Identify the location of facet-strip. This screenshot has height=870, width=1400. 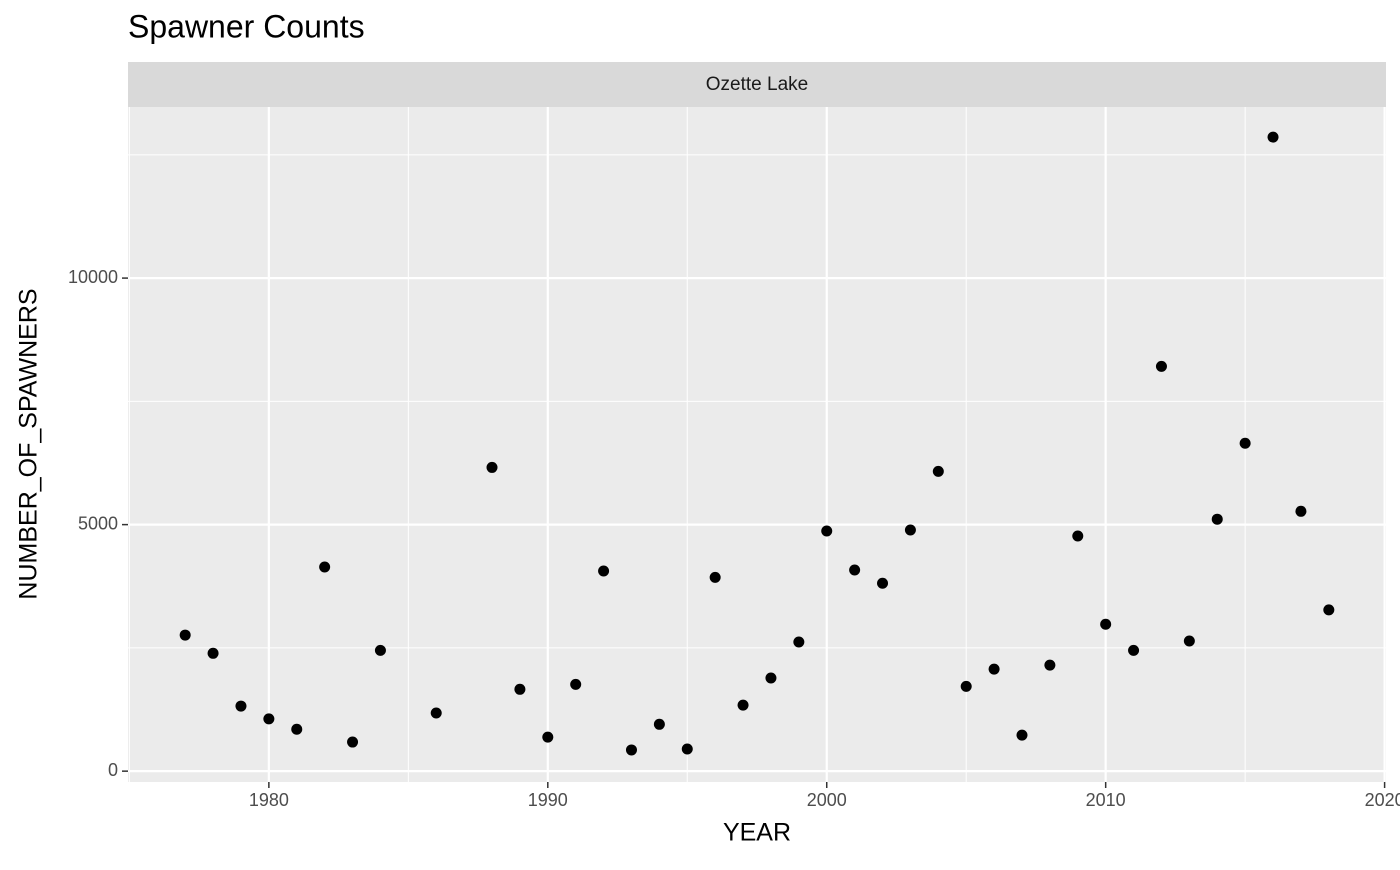
(757, 84).